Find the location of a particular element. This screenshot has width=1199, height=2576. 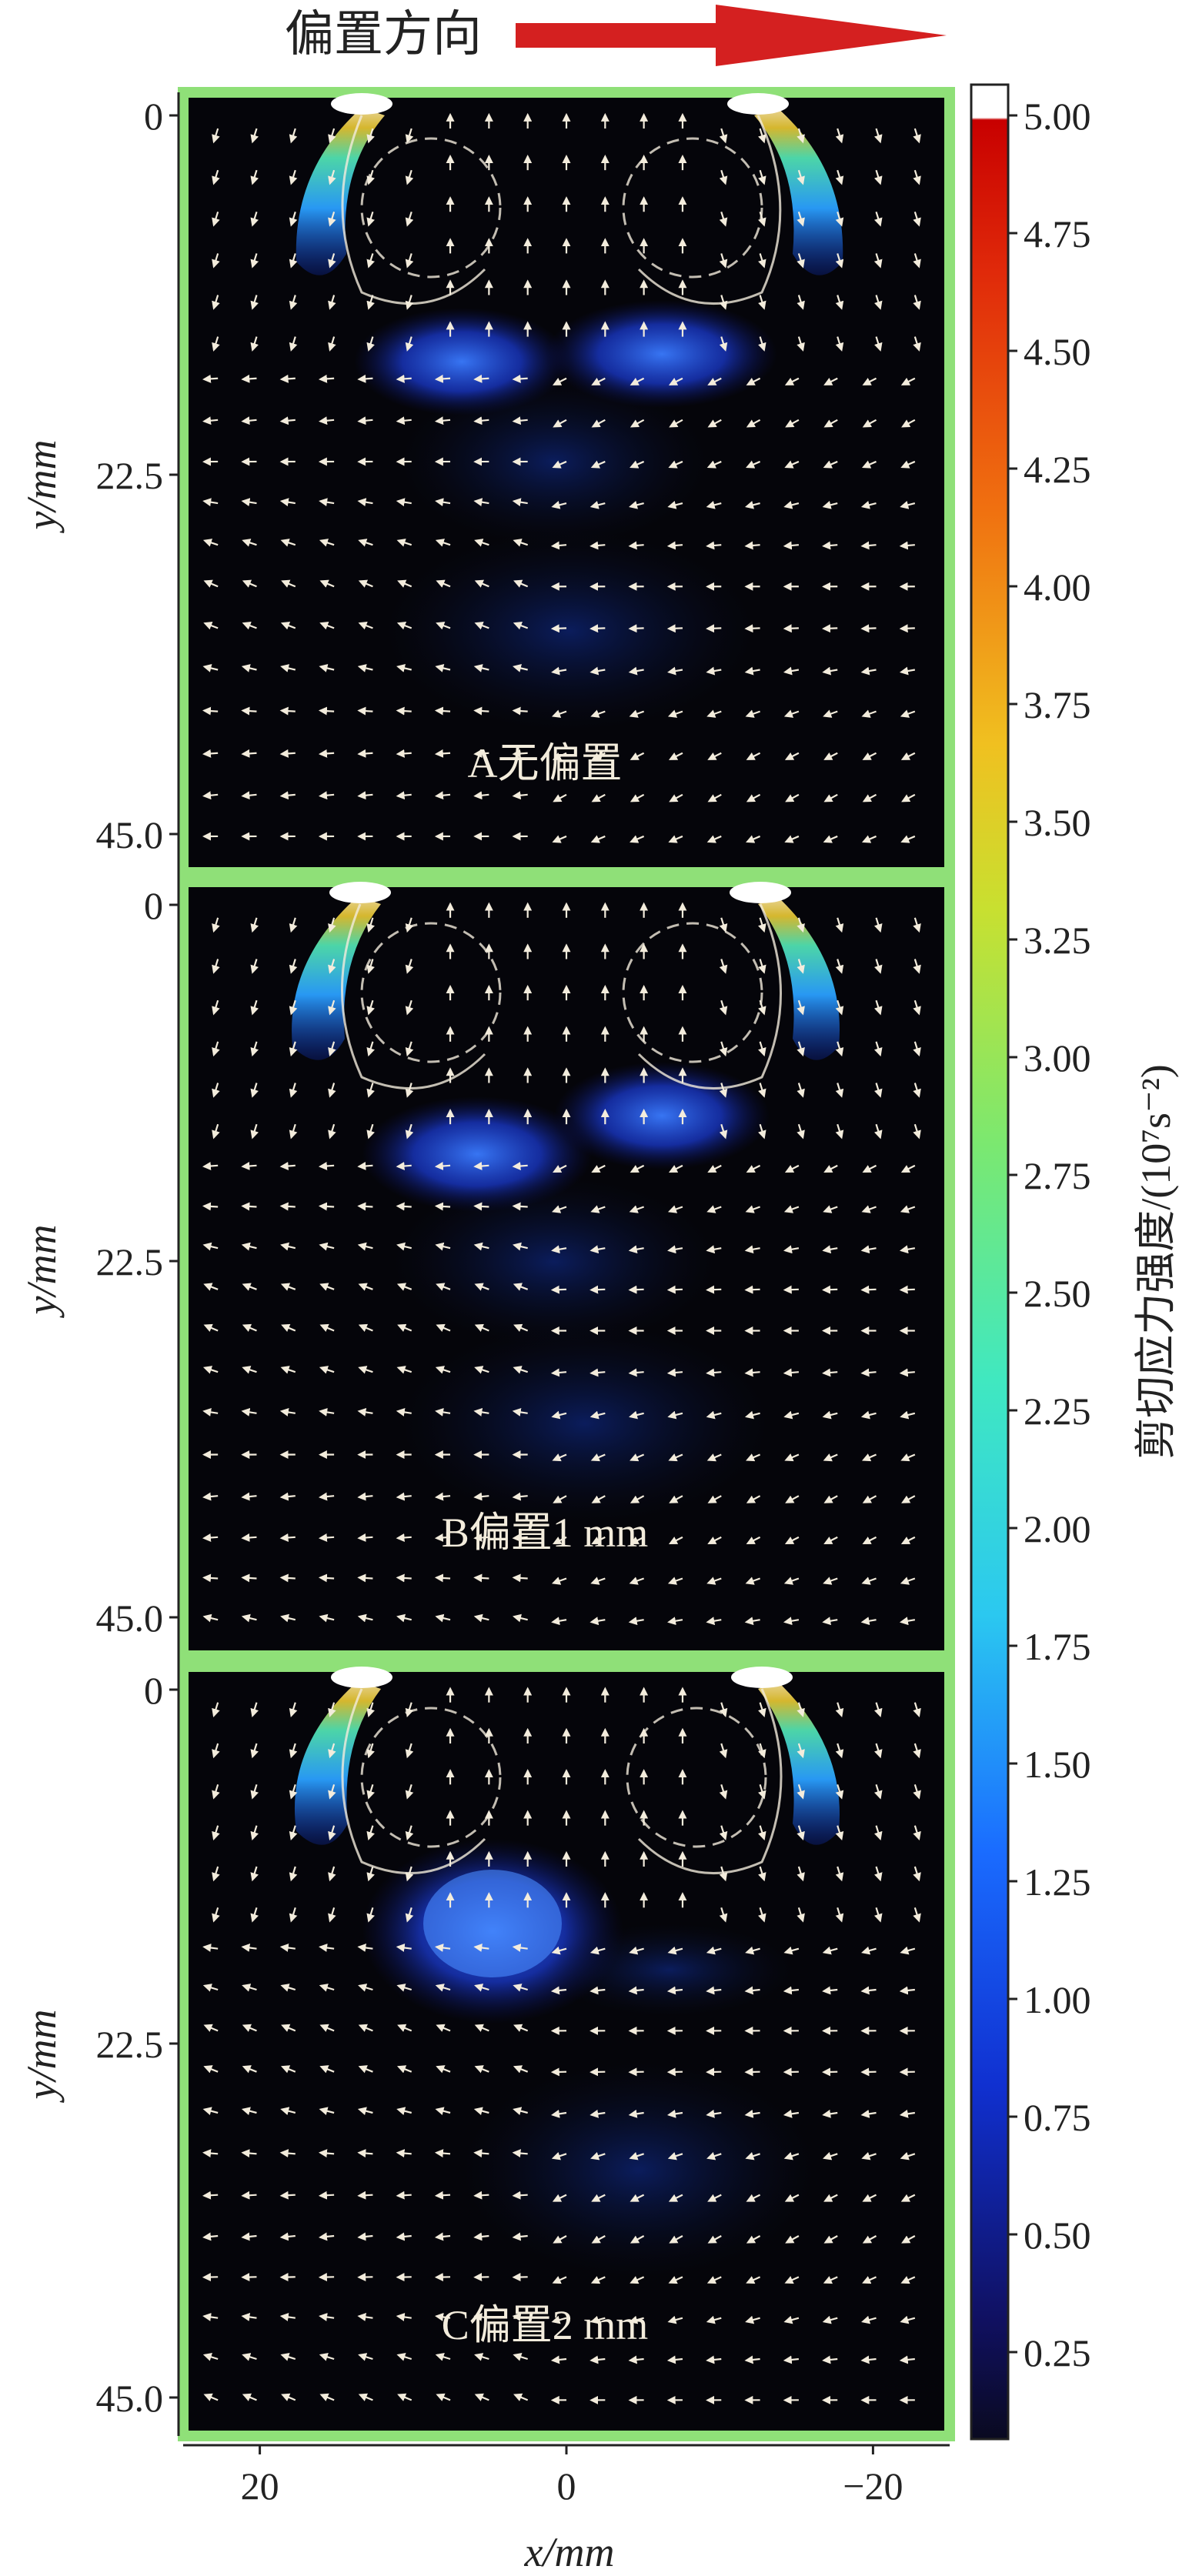

colorbar-tick-label: 1.50 is located at coordinates (1057, 1765).